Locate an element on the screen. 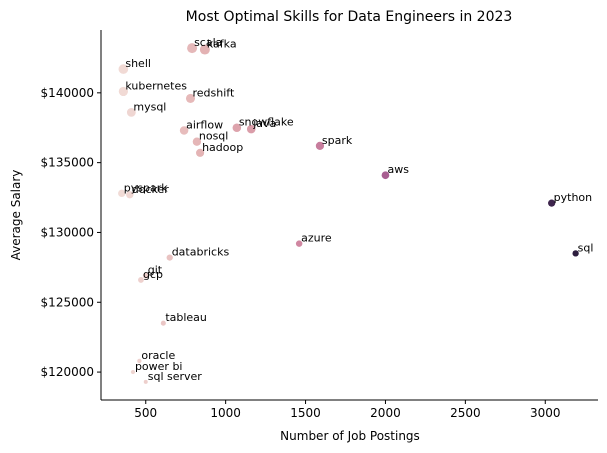 The image size is (607, 453). point-label: java is located at coordinates (264, 123).